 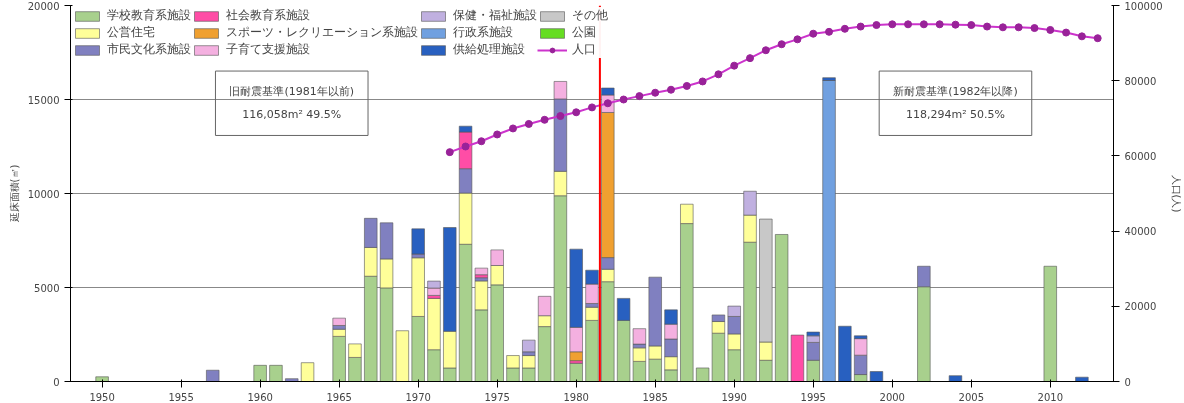 What do you see at coordinates (181, 397) in the screenshot?
I see `x-tick-label: 1955` at bounding box center [181, 397].